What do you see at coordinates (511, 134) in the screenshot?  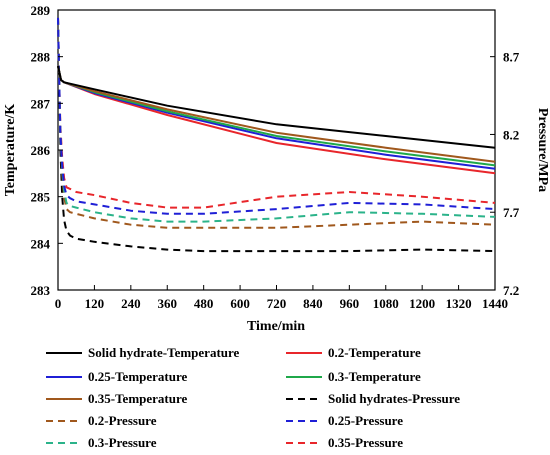 I see `y-right-tick-label: 8.2` at bounding box center [511, 134].